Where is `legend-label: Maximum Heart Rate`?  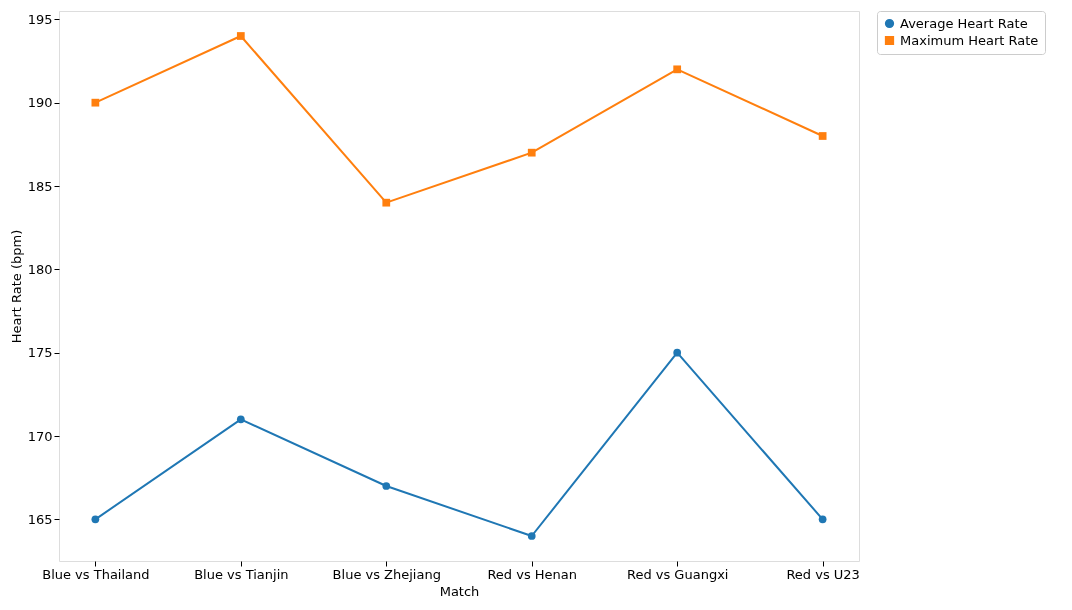 legend-label: Maximum Heart Rate is located at coordinates (969, 40).